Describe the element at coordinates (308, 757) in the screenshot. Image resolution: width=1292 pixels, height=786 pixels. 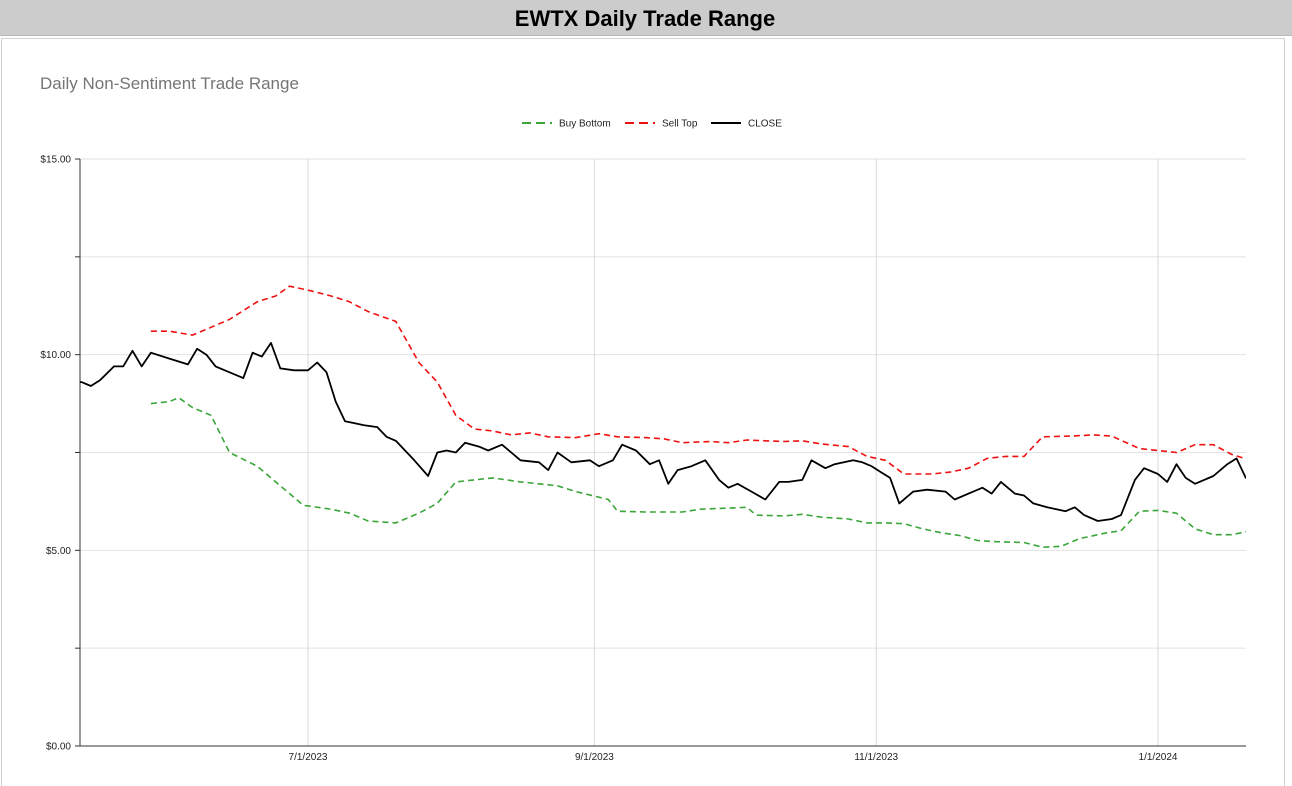
I see `x-tick-label: 7/1/2023` at that location.